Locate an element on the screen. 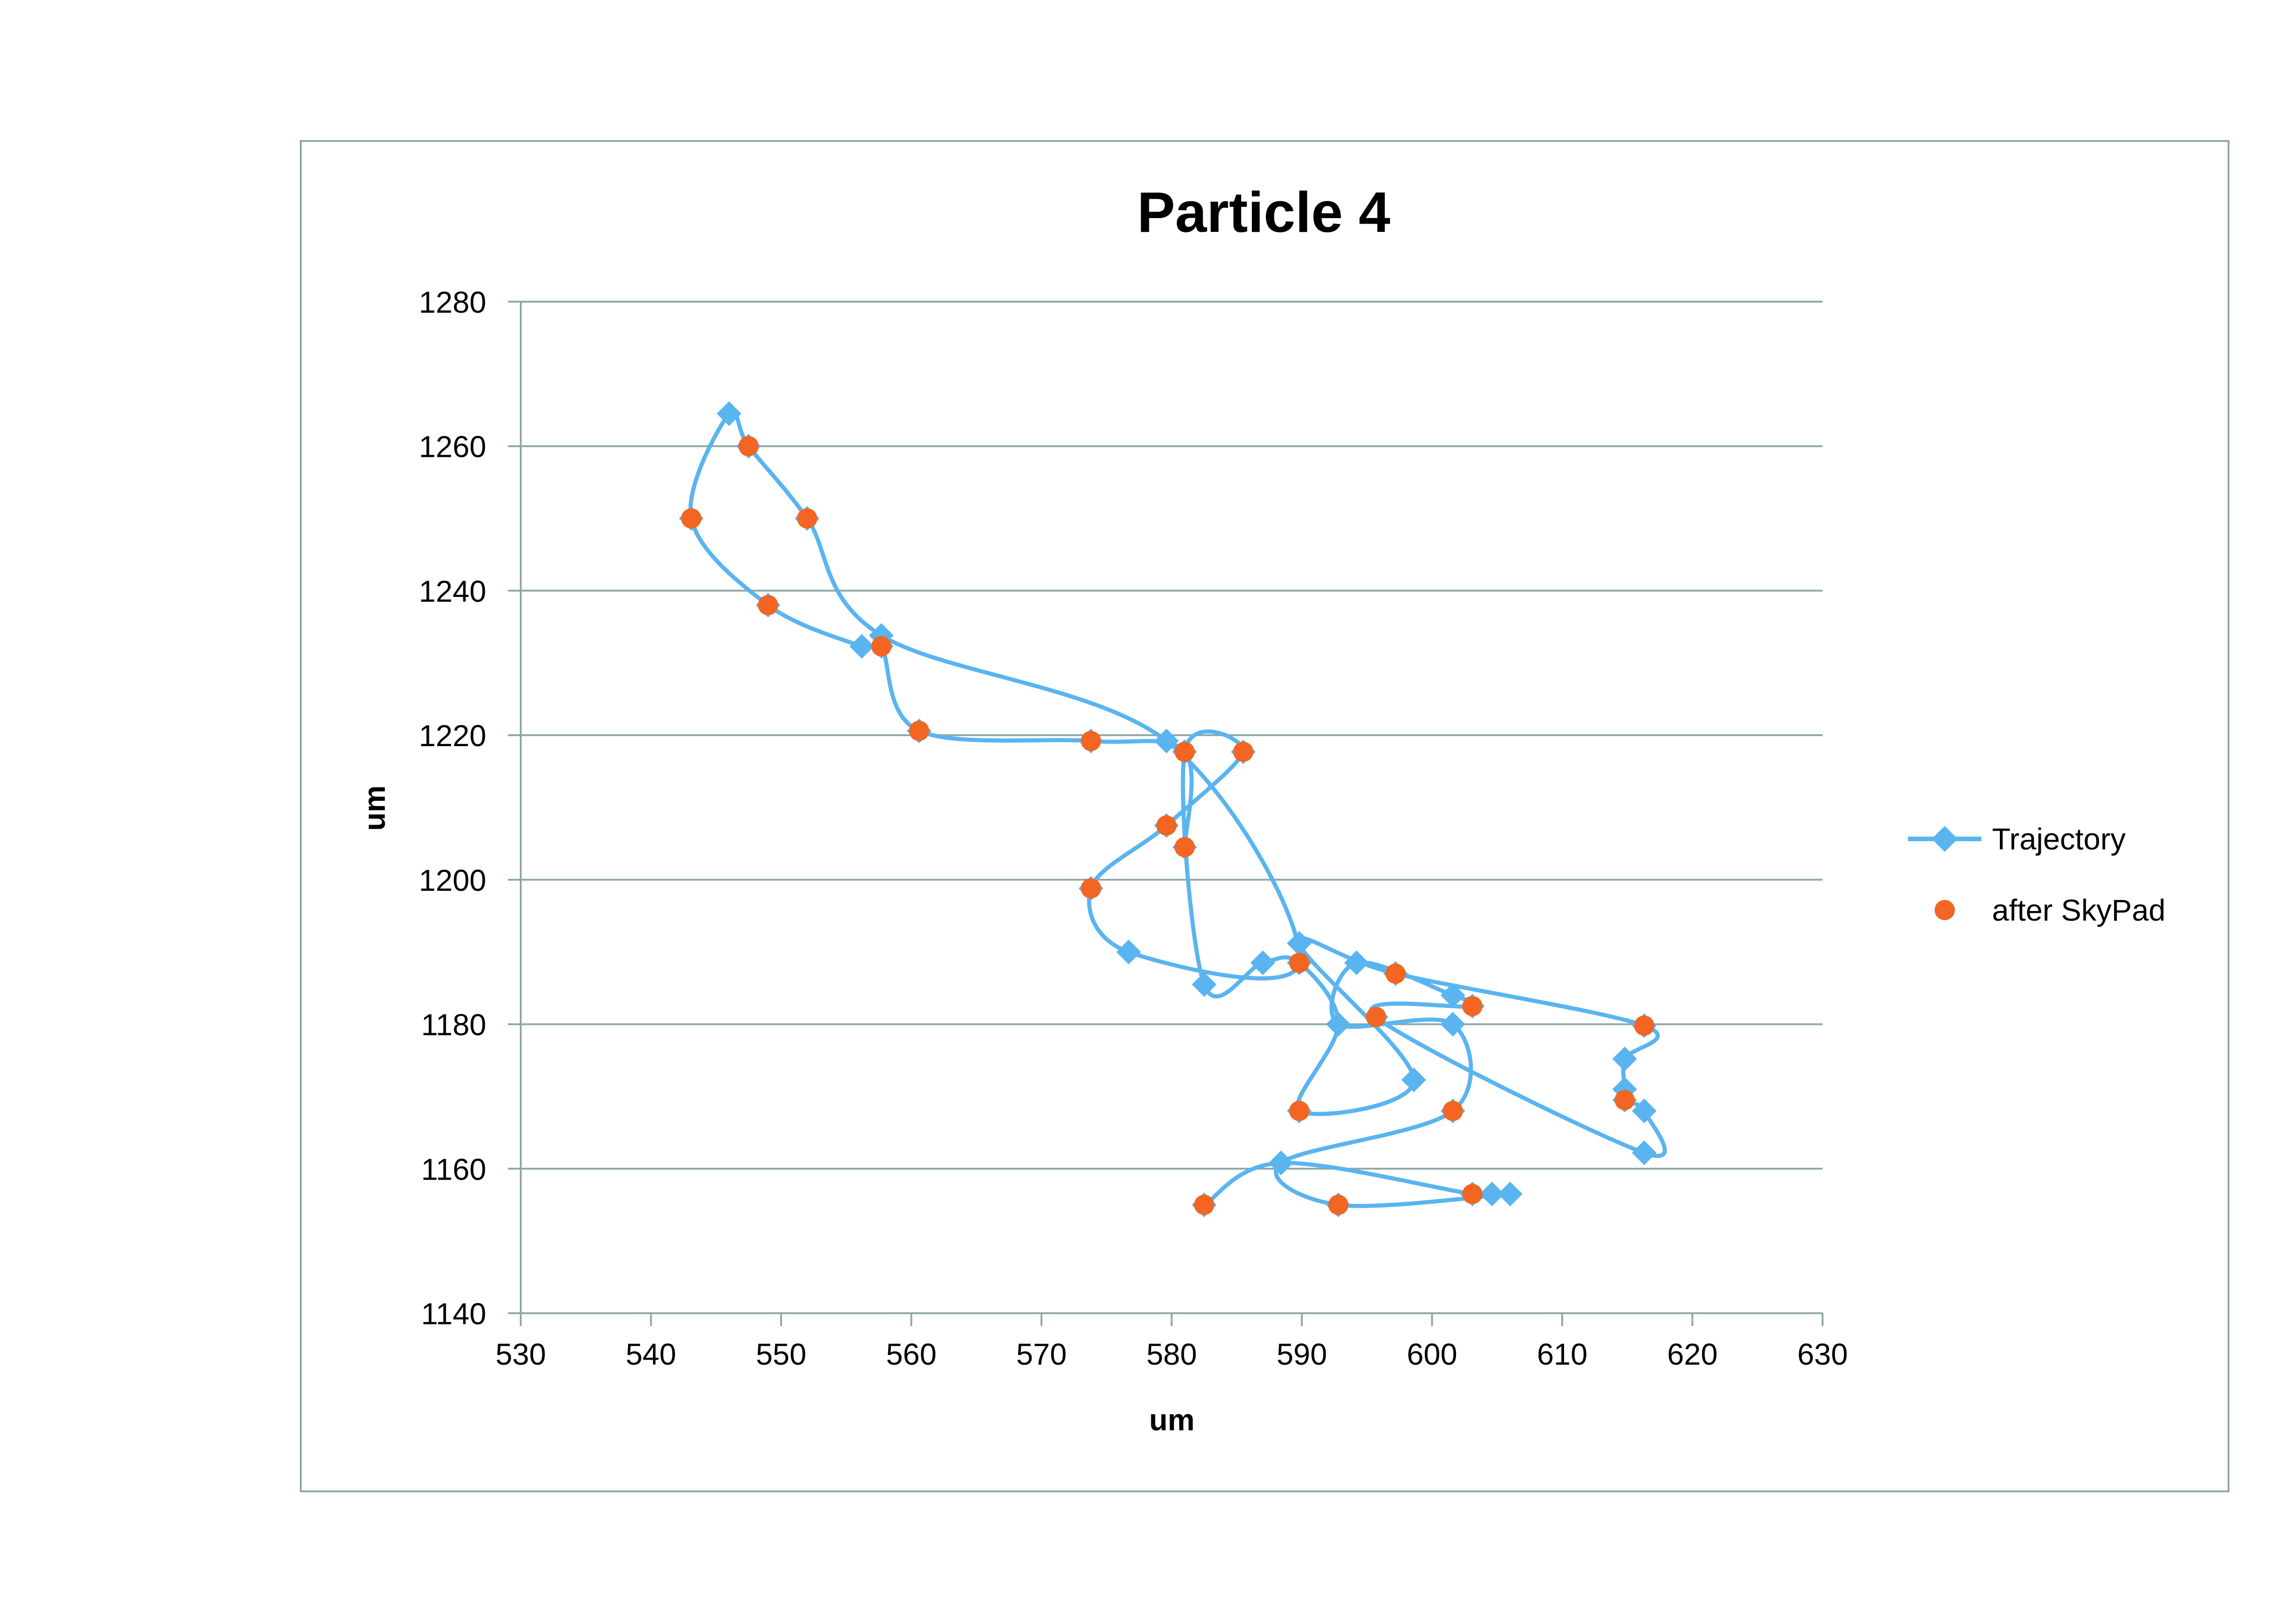 Image resolution: width=2296 pixels, height=1597 pixels. y-tick-label: 1260 is located at coordinates (452, 447).